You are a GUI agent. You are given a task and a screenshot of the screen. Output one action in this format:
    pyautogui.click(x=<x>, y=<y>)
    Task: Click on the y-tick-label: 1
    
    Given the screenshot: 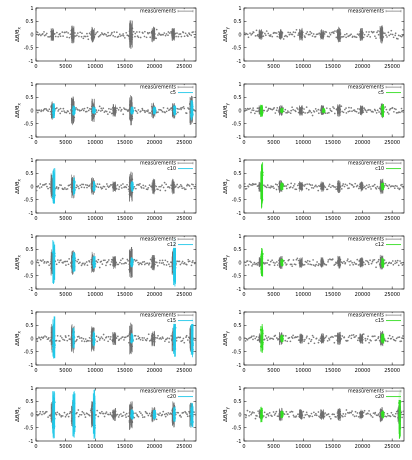 What is the action you would take?
    pyautogui.click(x=239, y=9)
    